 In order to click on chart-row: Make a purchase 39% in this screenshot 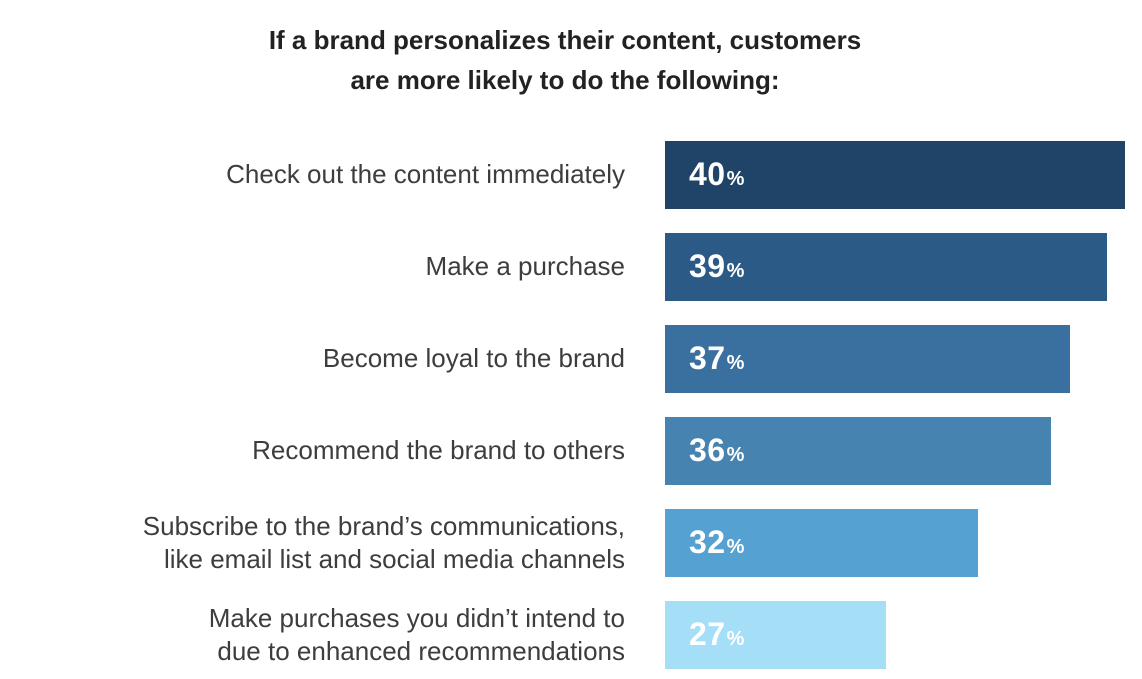, I will do `click(571, 266)`.